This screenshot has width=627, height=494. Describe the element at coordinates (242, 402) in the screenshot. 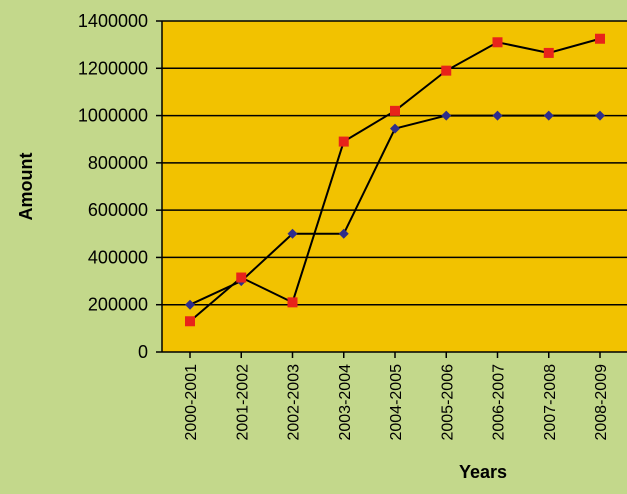

I see `x-tick-label: 2001-2002` at that location.